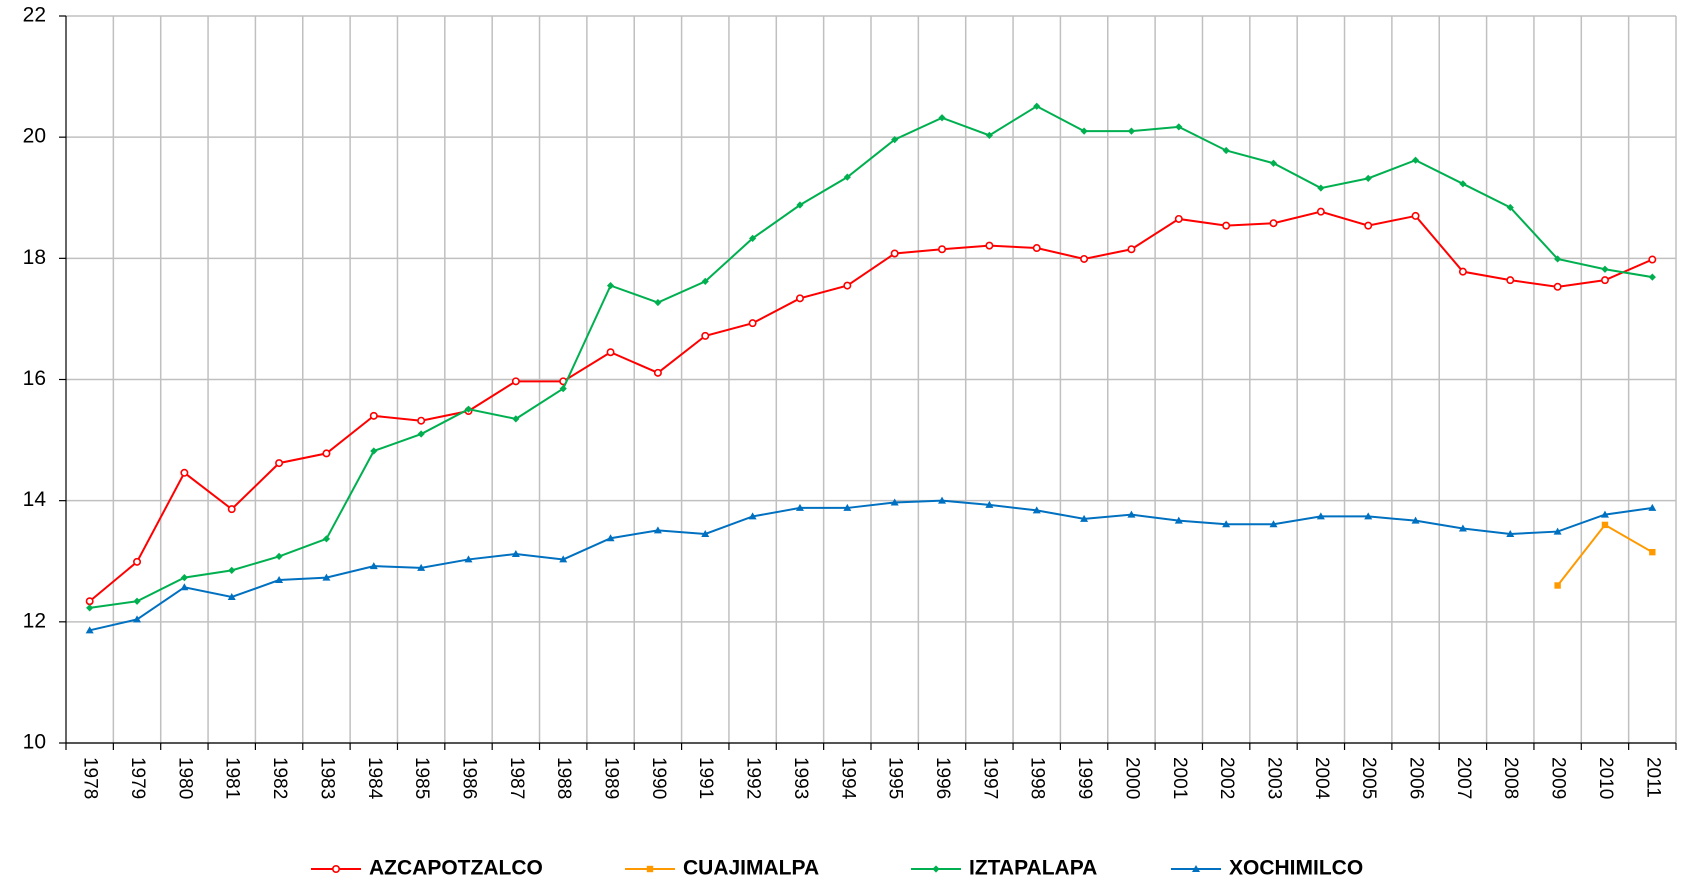 The height and width of the screenshot is (885, 1684). What do you see at coordinates (1321, 778) in the screenshot?
I see `x-tick-label: 2004` at bounding box center [1321, 778].